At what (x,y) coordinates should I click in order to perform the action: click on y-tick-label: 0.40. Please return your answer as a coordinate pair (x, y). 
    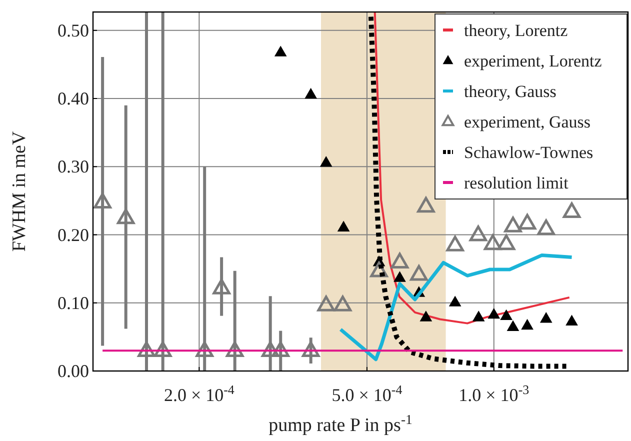
    Looking at the image, I should click on (73, 98).